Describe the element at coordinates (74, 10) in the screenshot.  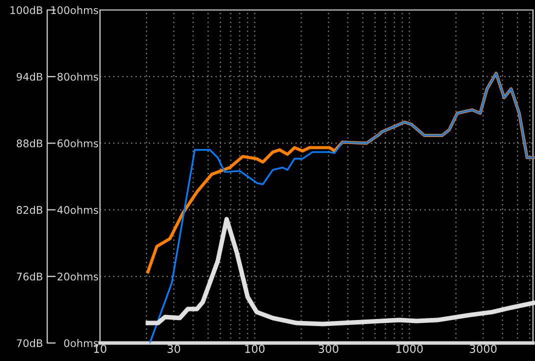
I see `y2-tick-label: 100ohms` at that location.